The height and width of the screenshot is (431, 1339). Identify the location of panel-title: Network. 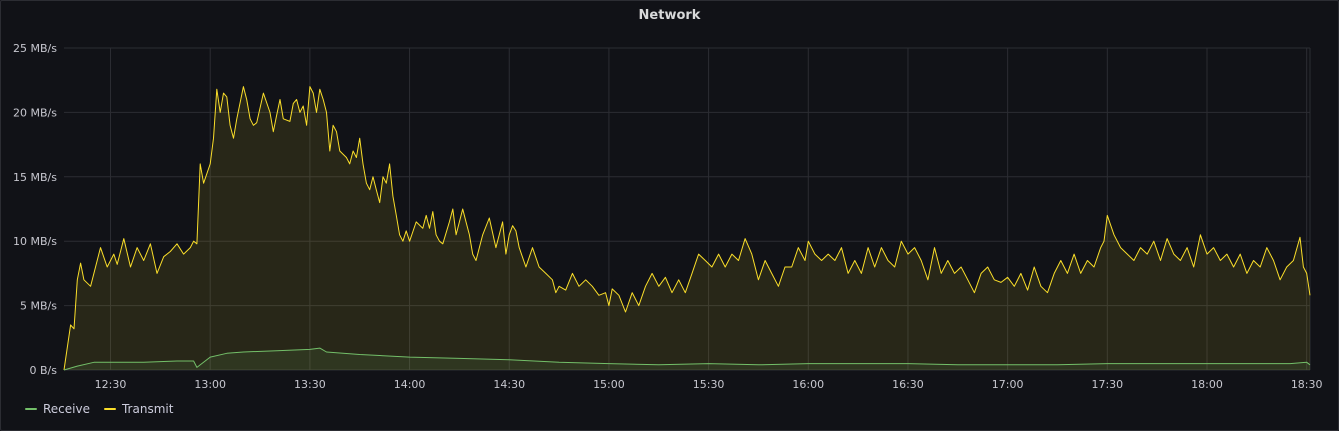
(669, 15).